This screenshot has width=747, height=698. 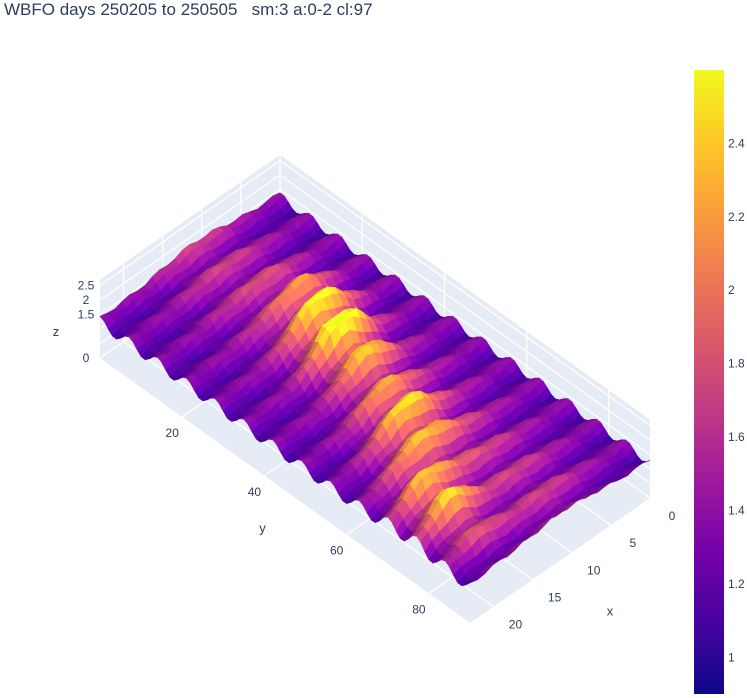 What do you see at coordinates (173, 433) in the screenshot?
I see `y-tick-label: 20` at bounding box center [173, 433].